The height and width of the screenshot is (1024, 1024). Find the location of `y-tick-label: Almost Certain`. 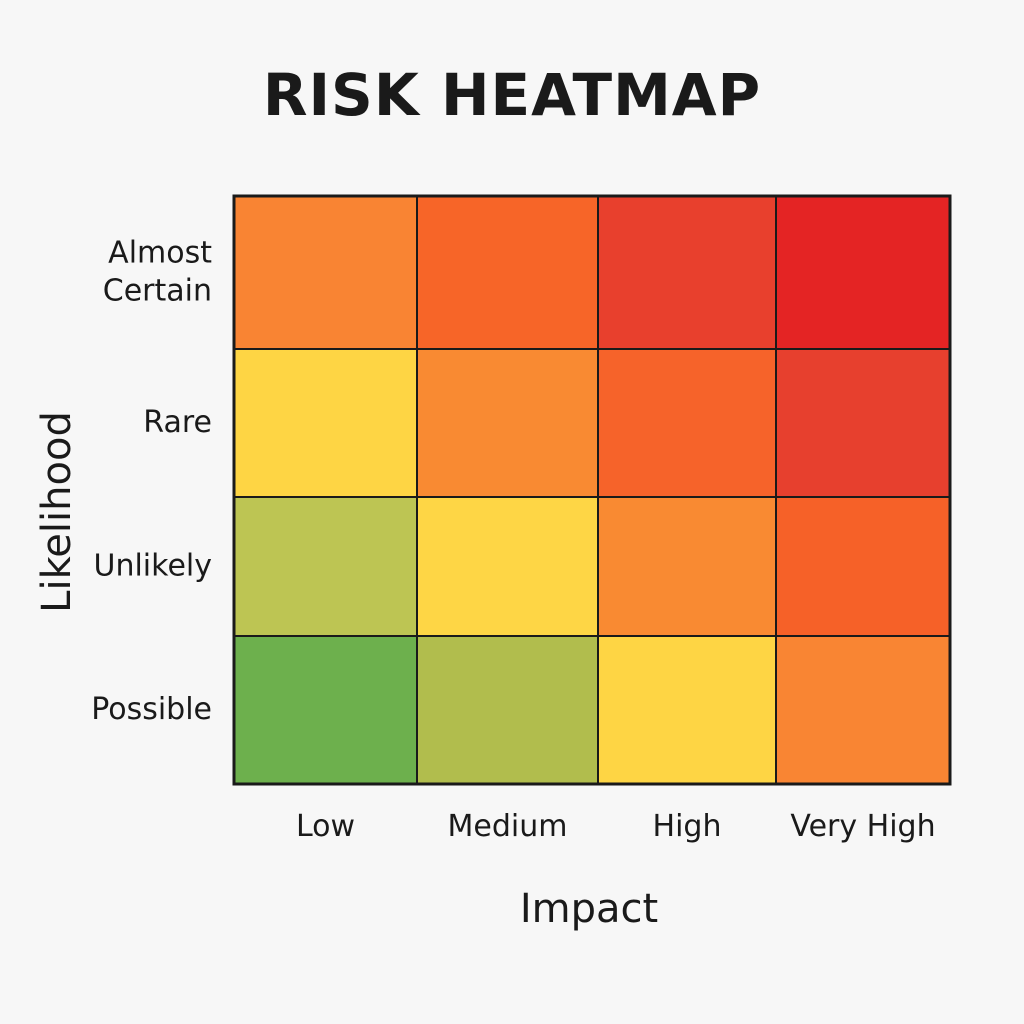

y-tick-label: Almost Certain is located at coordinates (157, 271).